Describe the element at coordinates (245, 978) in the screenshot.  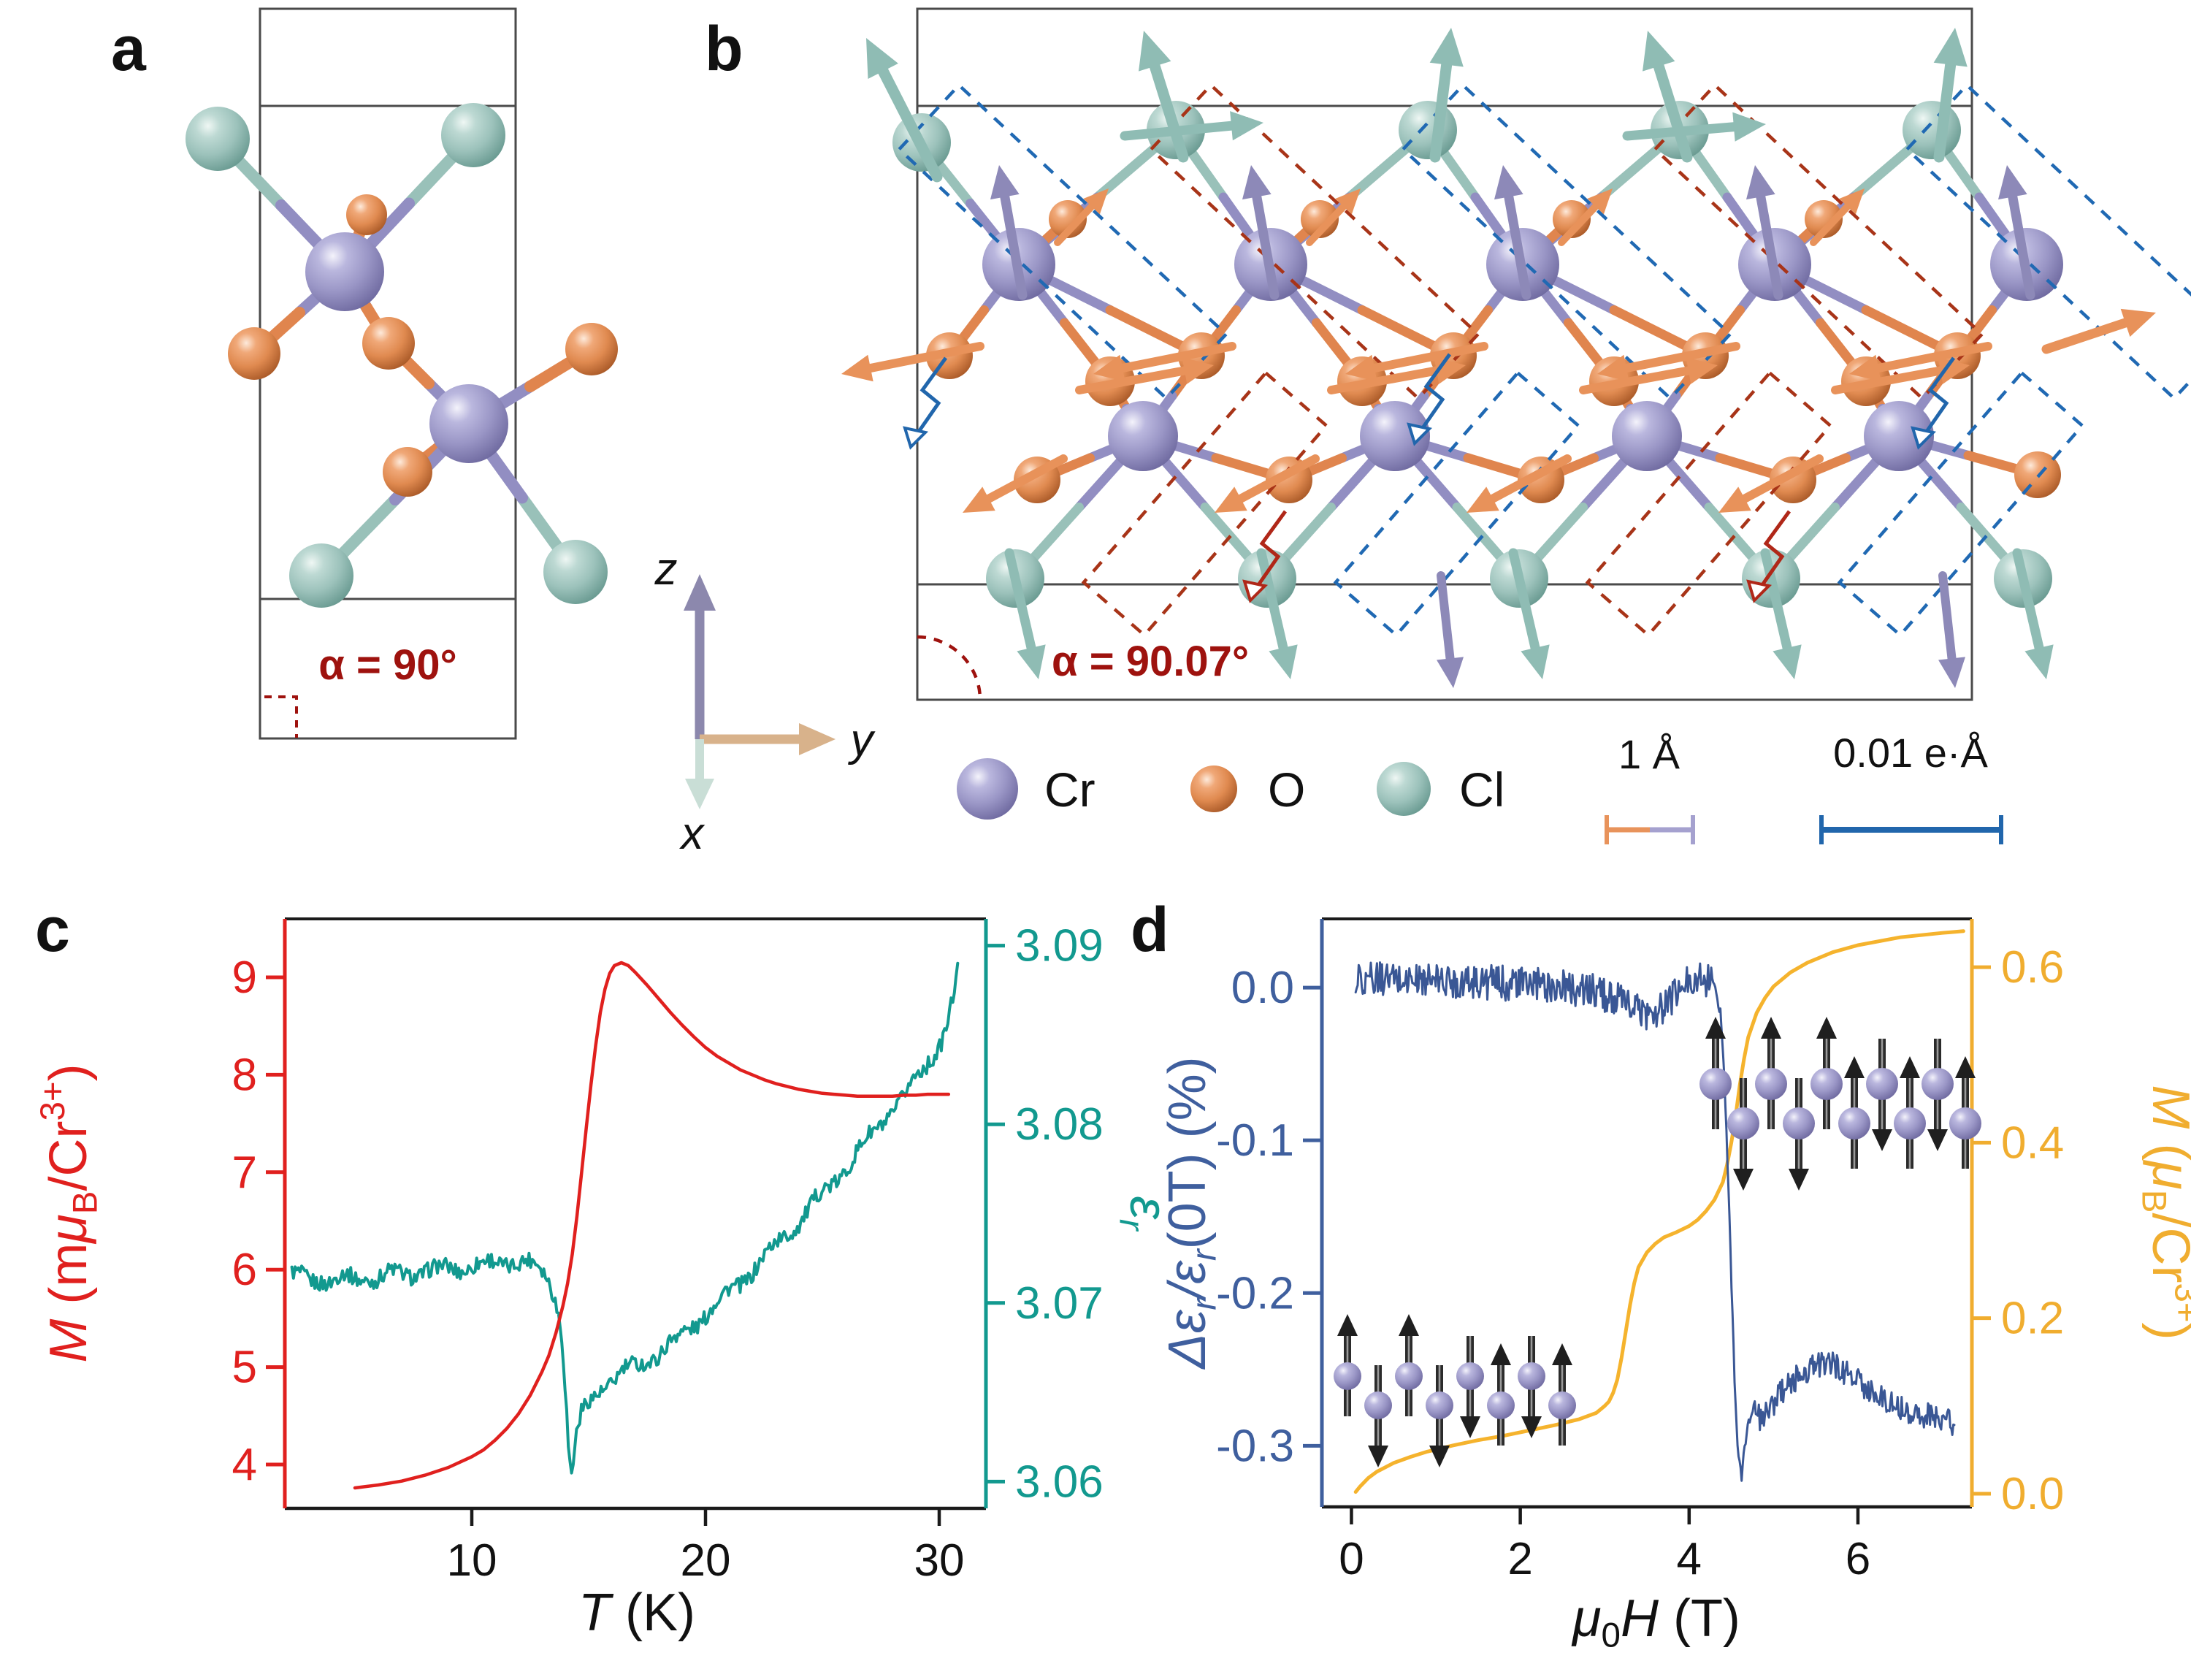
I see `left-tick-label: 9` at that location.